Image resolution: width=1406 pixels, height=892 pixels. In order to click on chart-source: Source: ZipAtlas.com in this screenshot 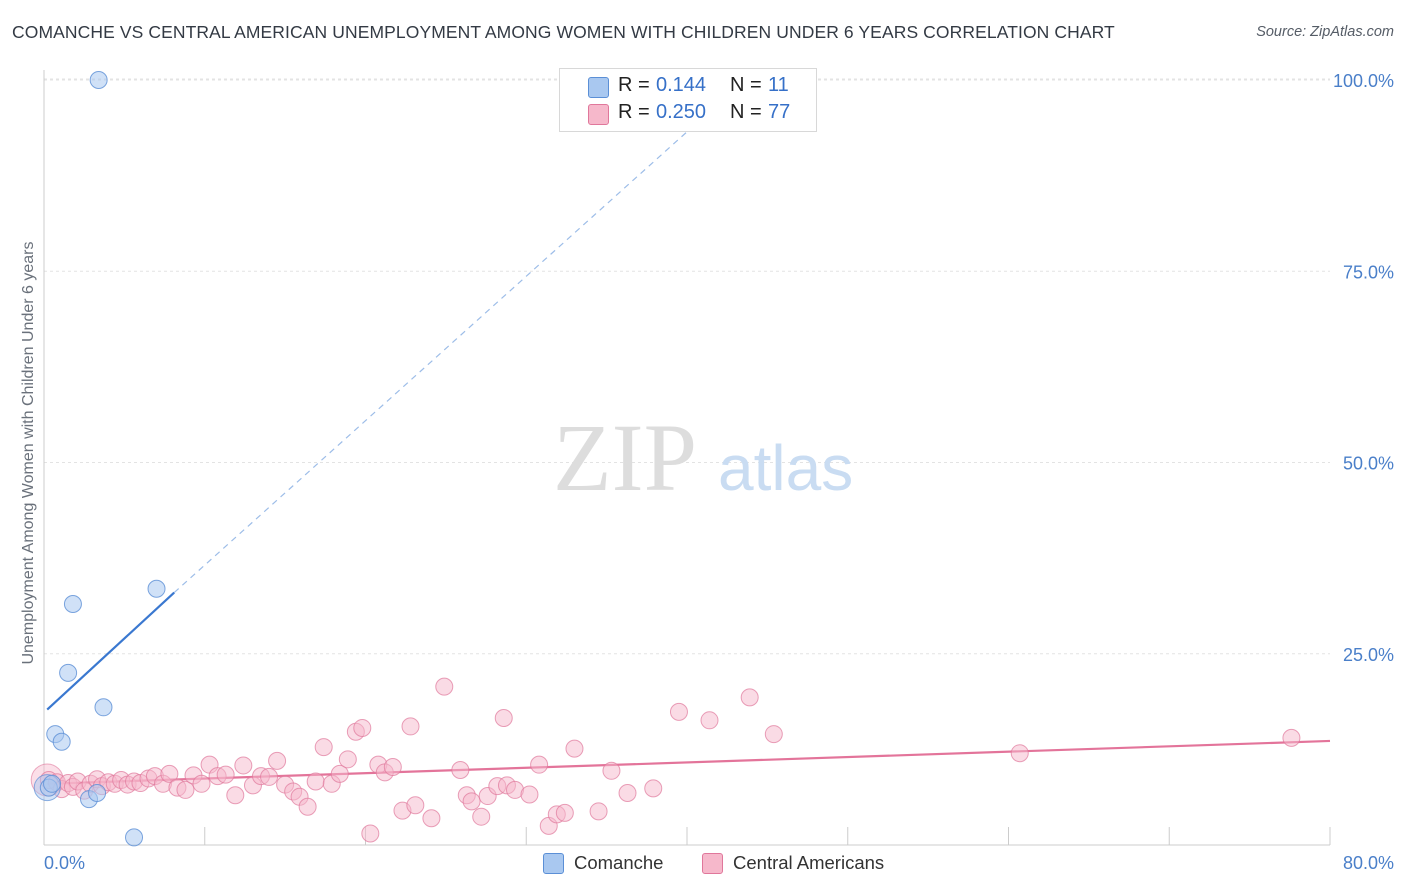, I will do `click(1325, 32)`.